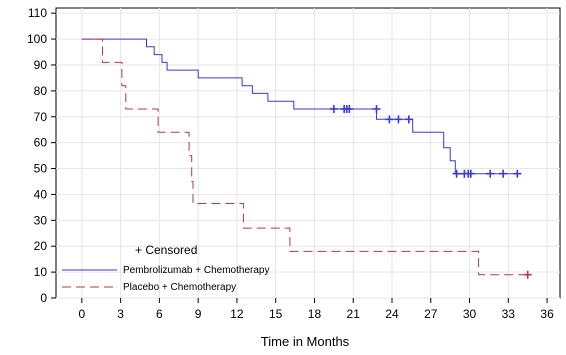 This screenshot has height=355, width=566. I want to click on x-tick-label: 30, so click(470, 314).